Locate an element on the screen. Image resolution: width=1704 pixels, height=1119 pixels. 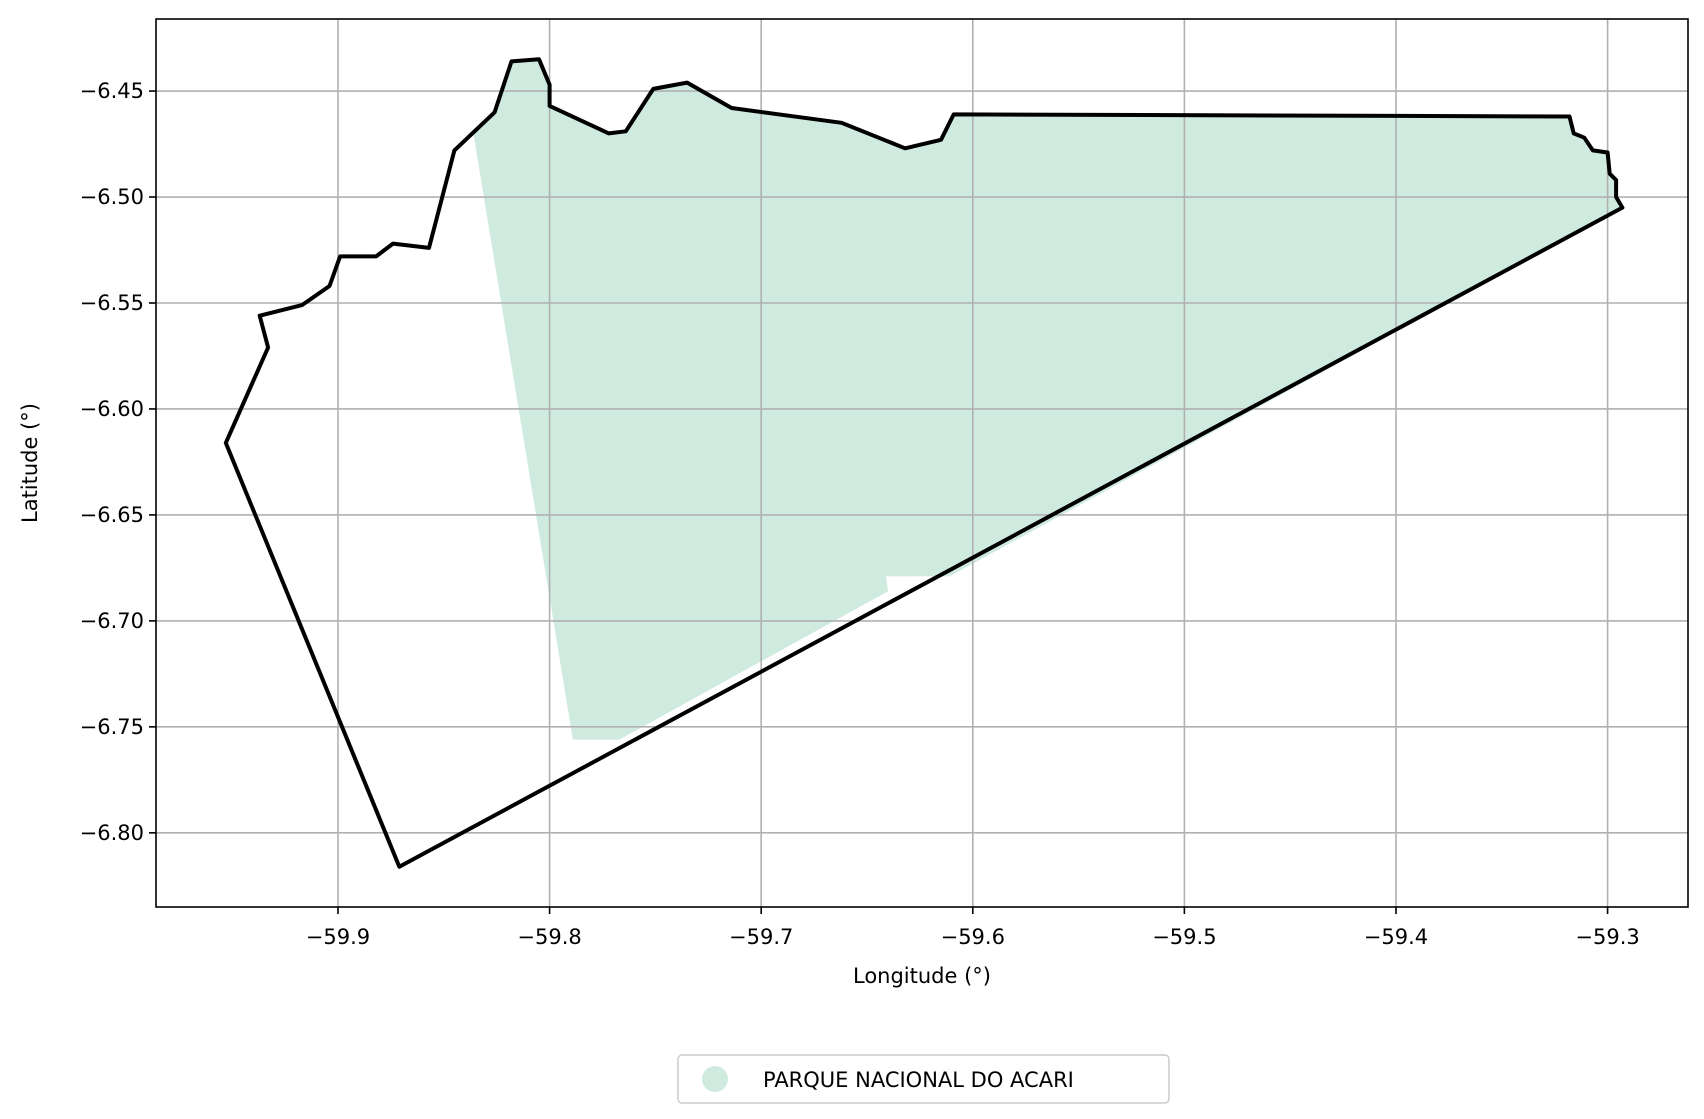
legend-box is located at coordinates (923, 1079).